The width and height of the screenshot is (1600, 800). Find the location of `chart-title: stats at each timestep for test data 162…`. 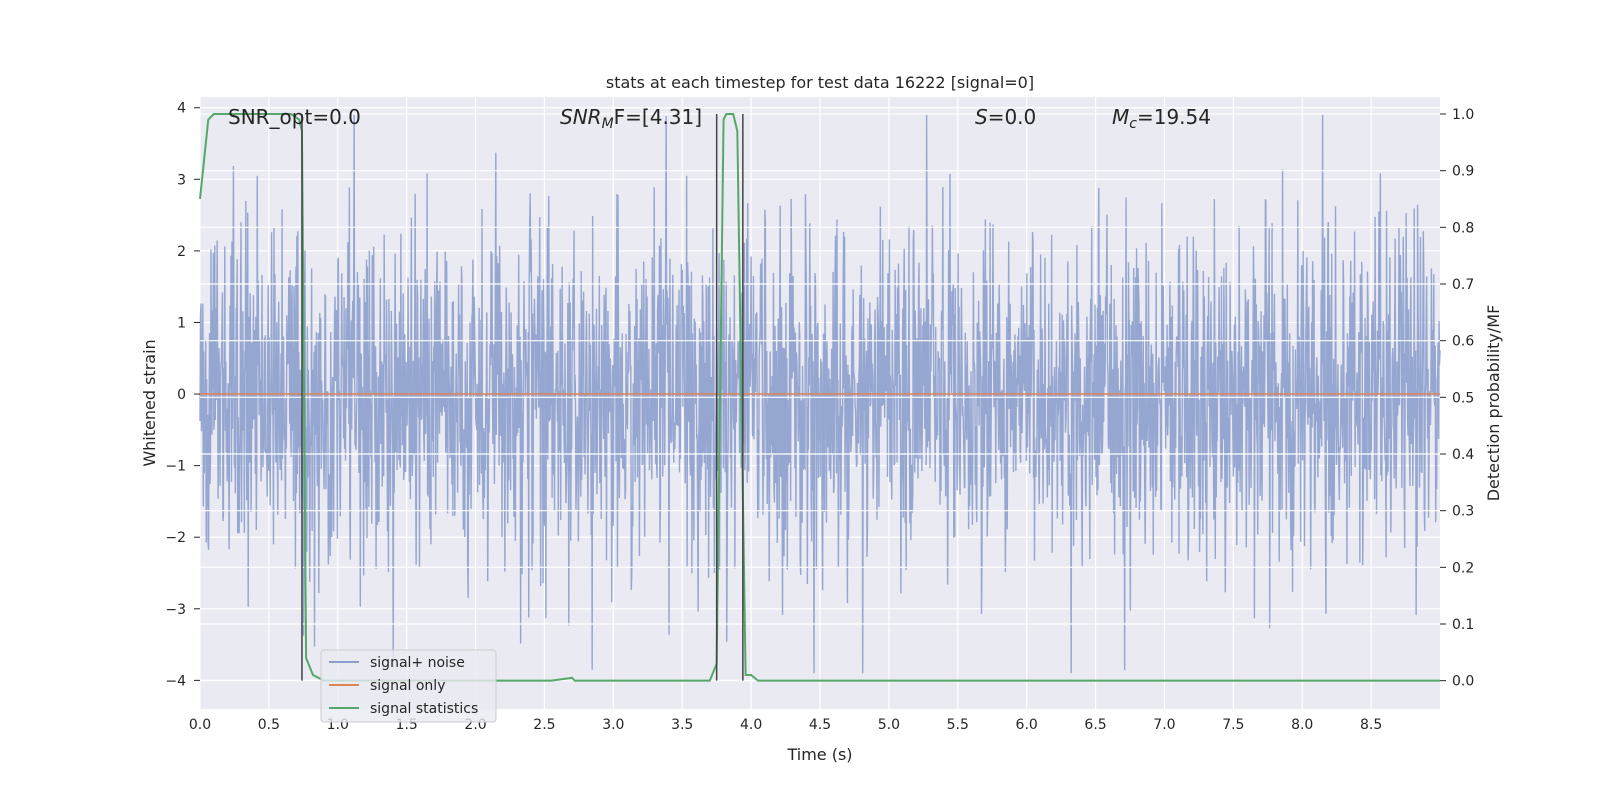

chart-title: stats at each timestep for test data 162… is located at coordinates (820, 82).